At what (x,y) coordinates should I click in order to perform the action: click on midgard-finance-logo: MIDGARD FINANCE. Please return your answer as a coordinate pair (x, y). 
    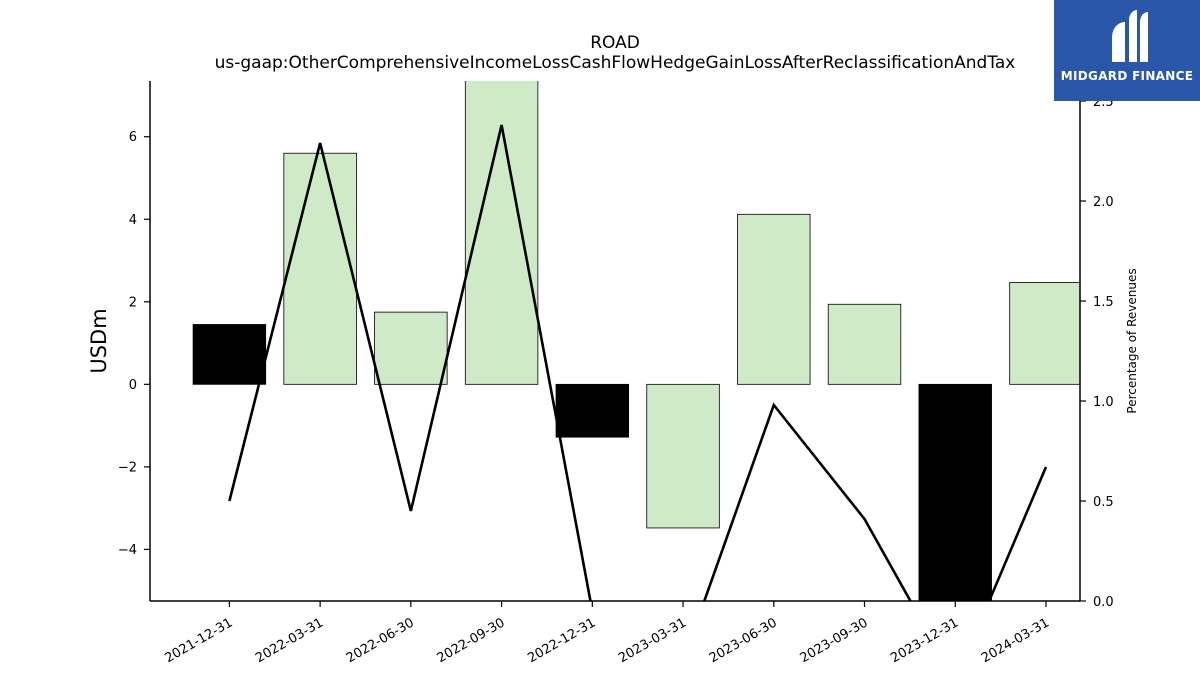
    Looking at the image, I should click on (1127, 50).